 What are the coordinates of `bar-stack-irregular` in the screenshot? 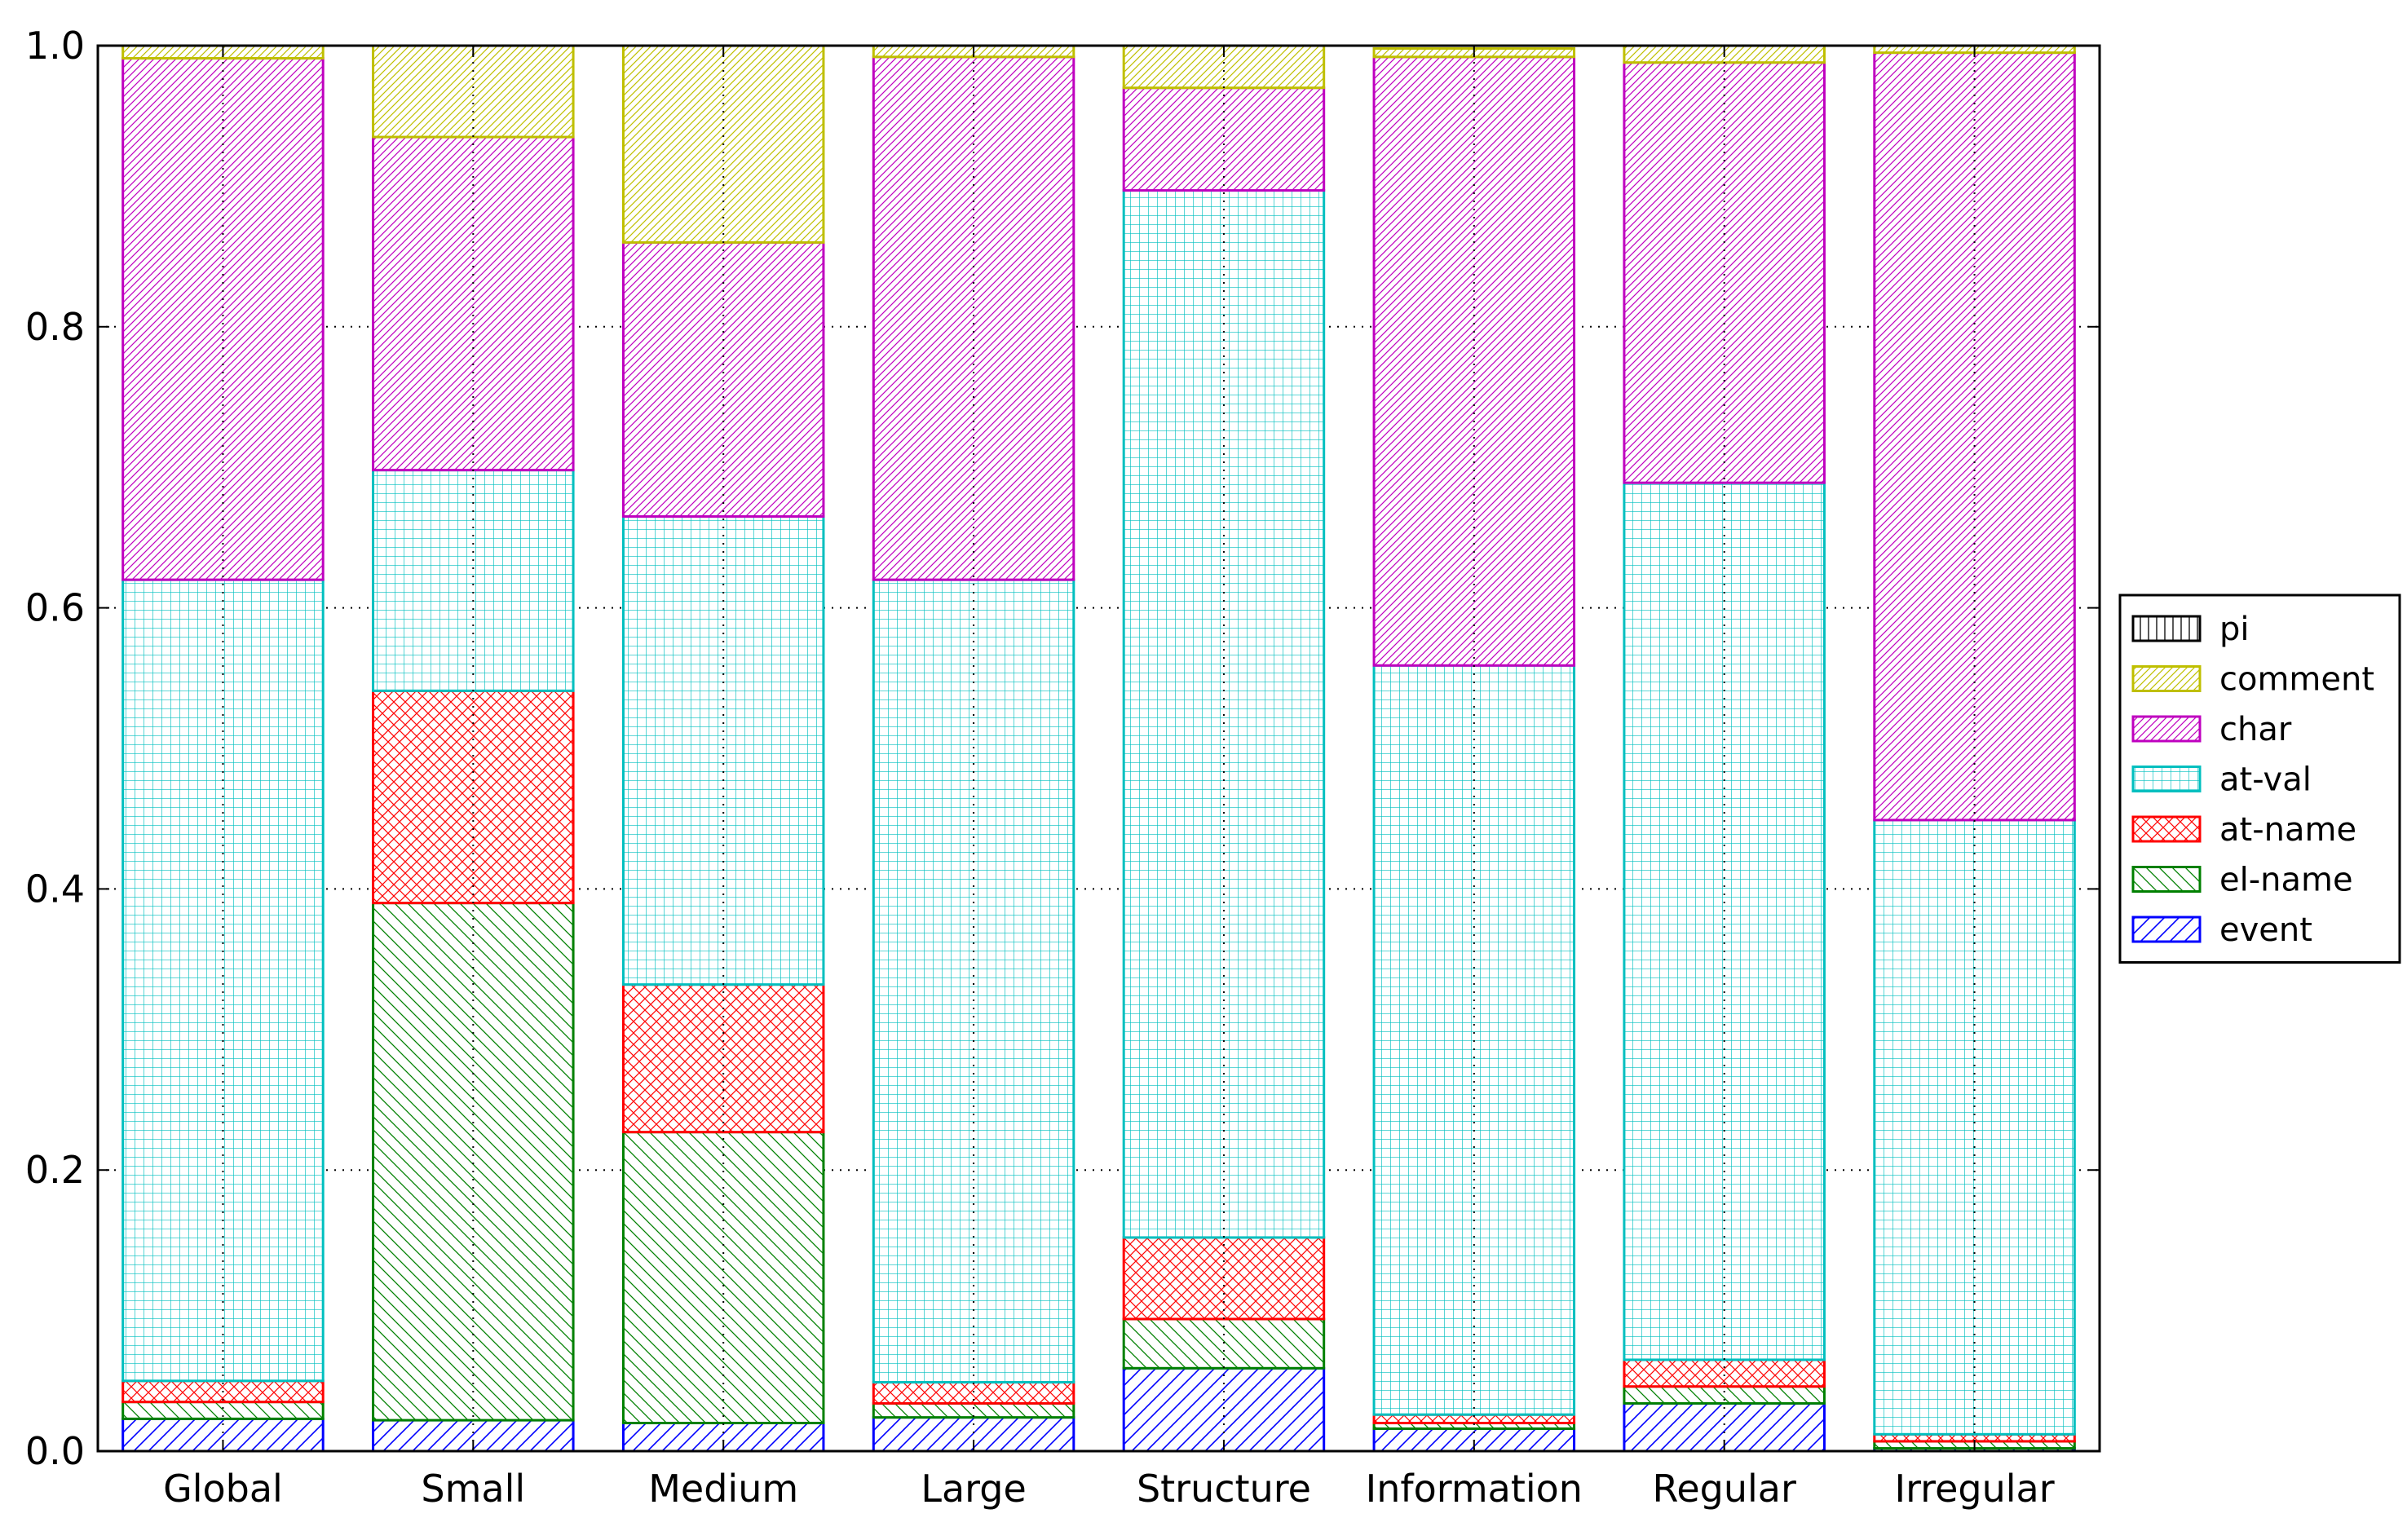 It's located at (1974, 749).